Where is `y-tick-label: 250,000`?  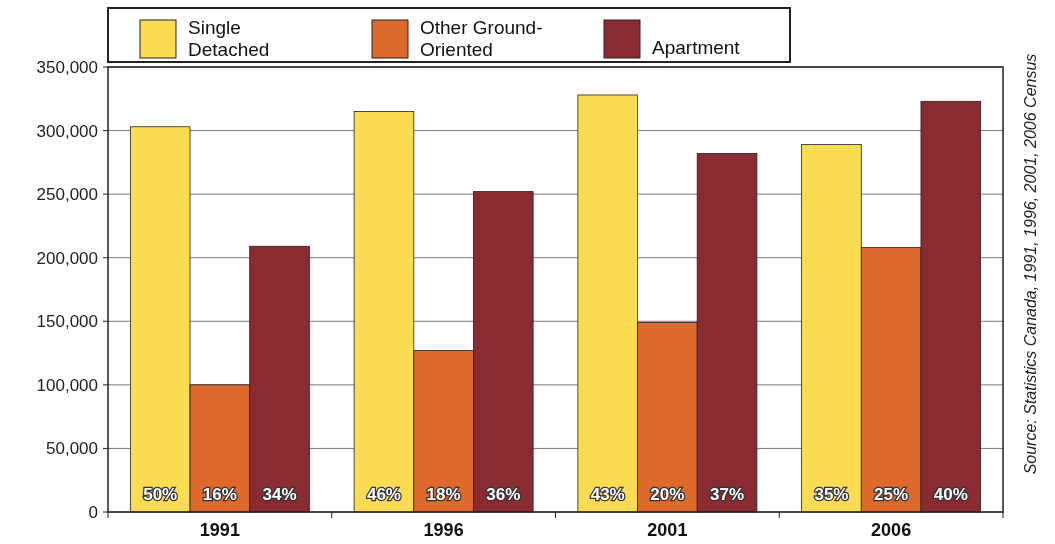 y-tick-label: 250,000 is located at coordinates (67, 195).